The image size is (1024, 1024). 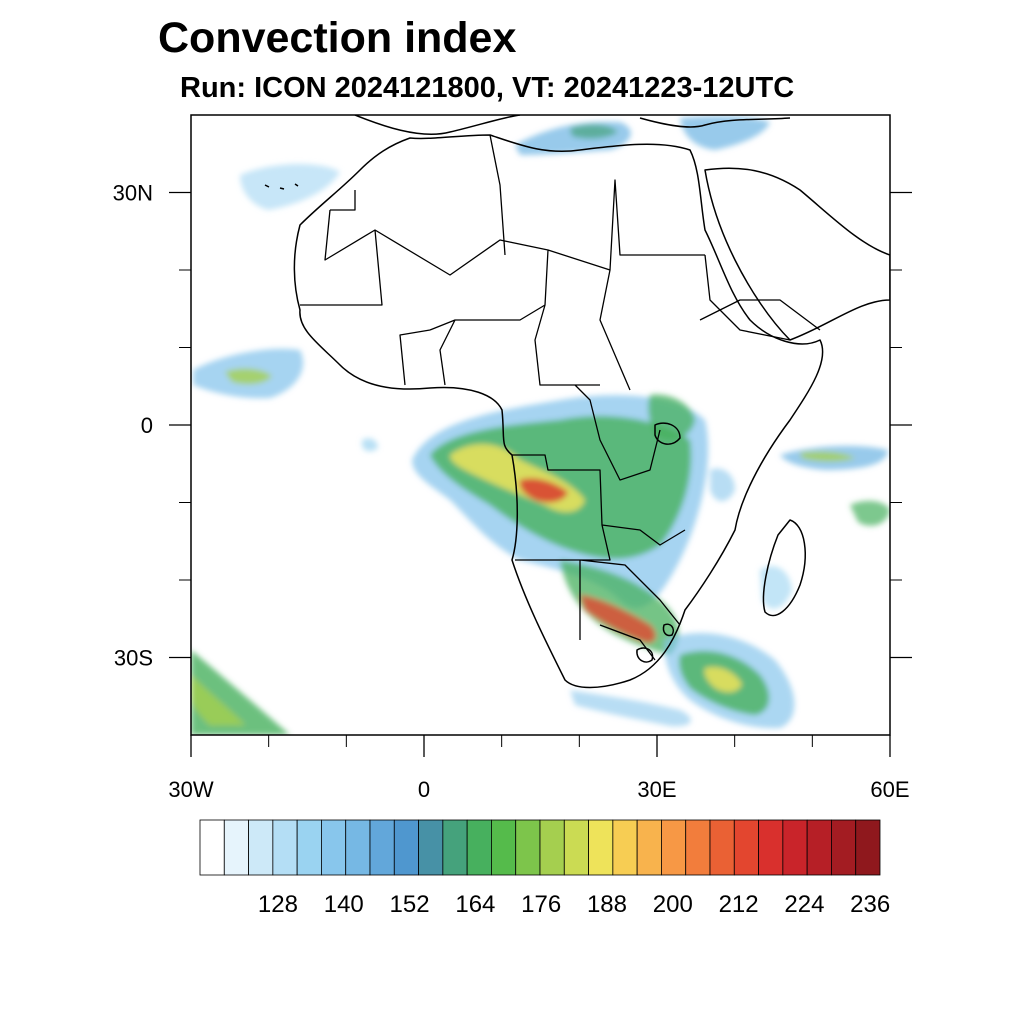 What do you see at coordinates (618, 619) in the screenshot?
I see `convection-area-southern-band-red` at bounding box center [618, 619].